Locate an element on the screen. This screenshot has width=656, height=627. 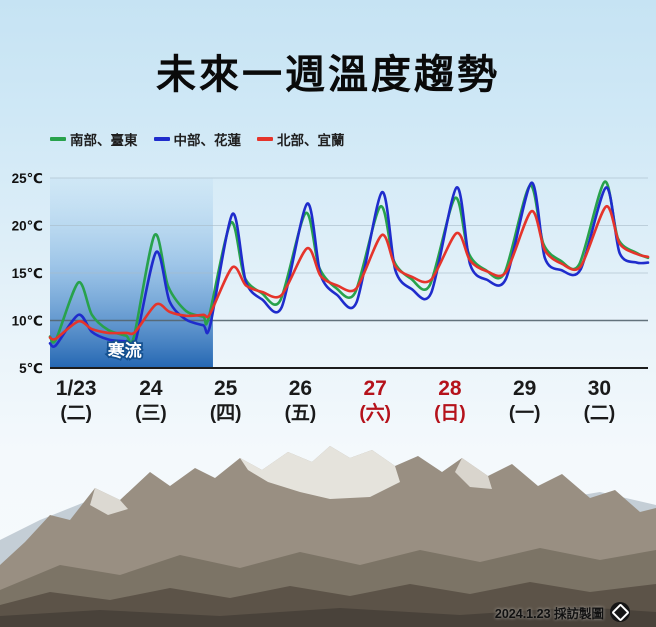
legend-label-central-hualien: 中部、花蓮 is located at coordinates (207, 140).